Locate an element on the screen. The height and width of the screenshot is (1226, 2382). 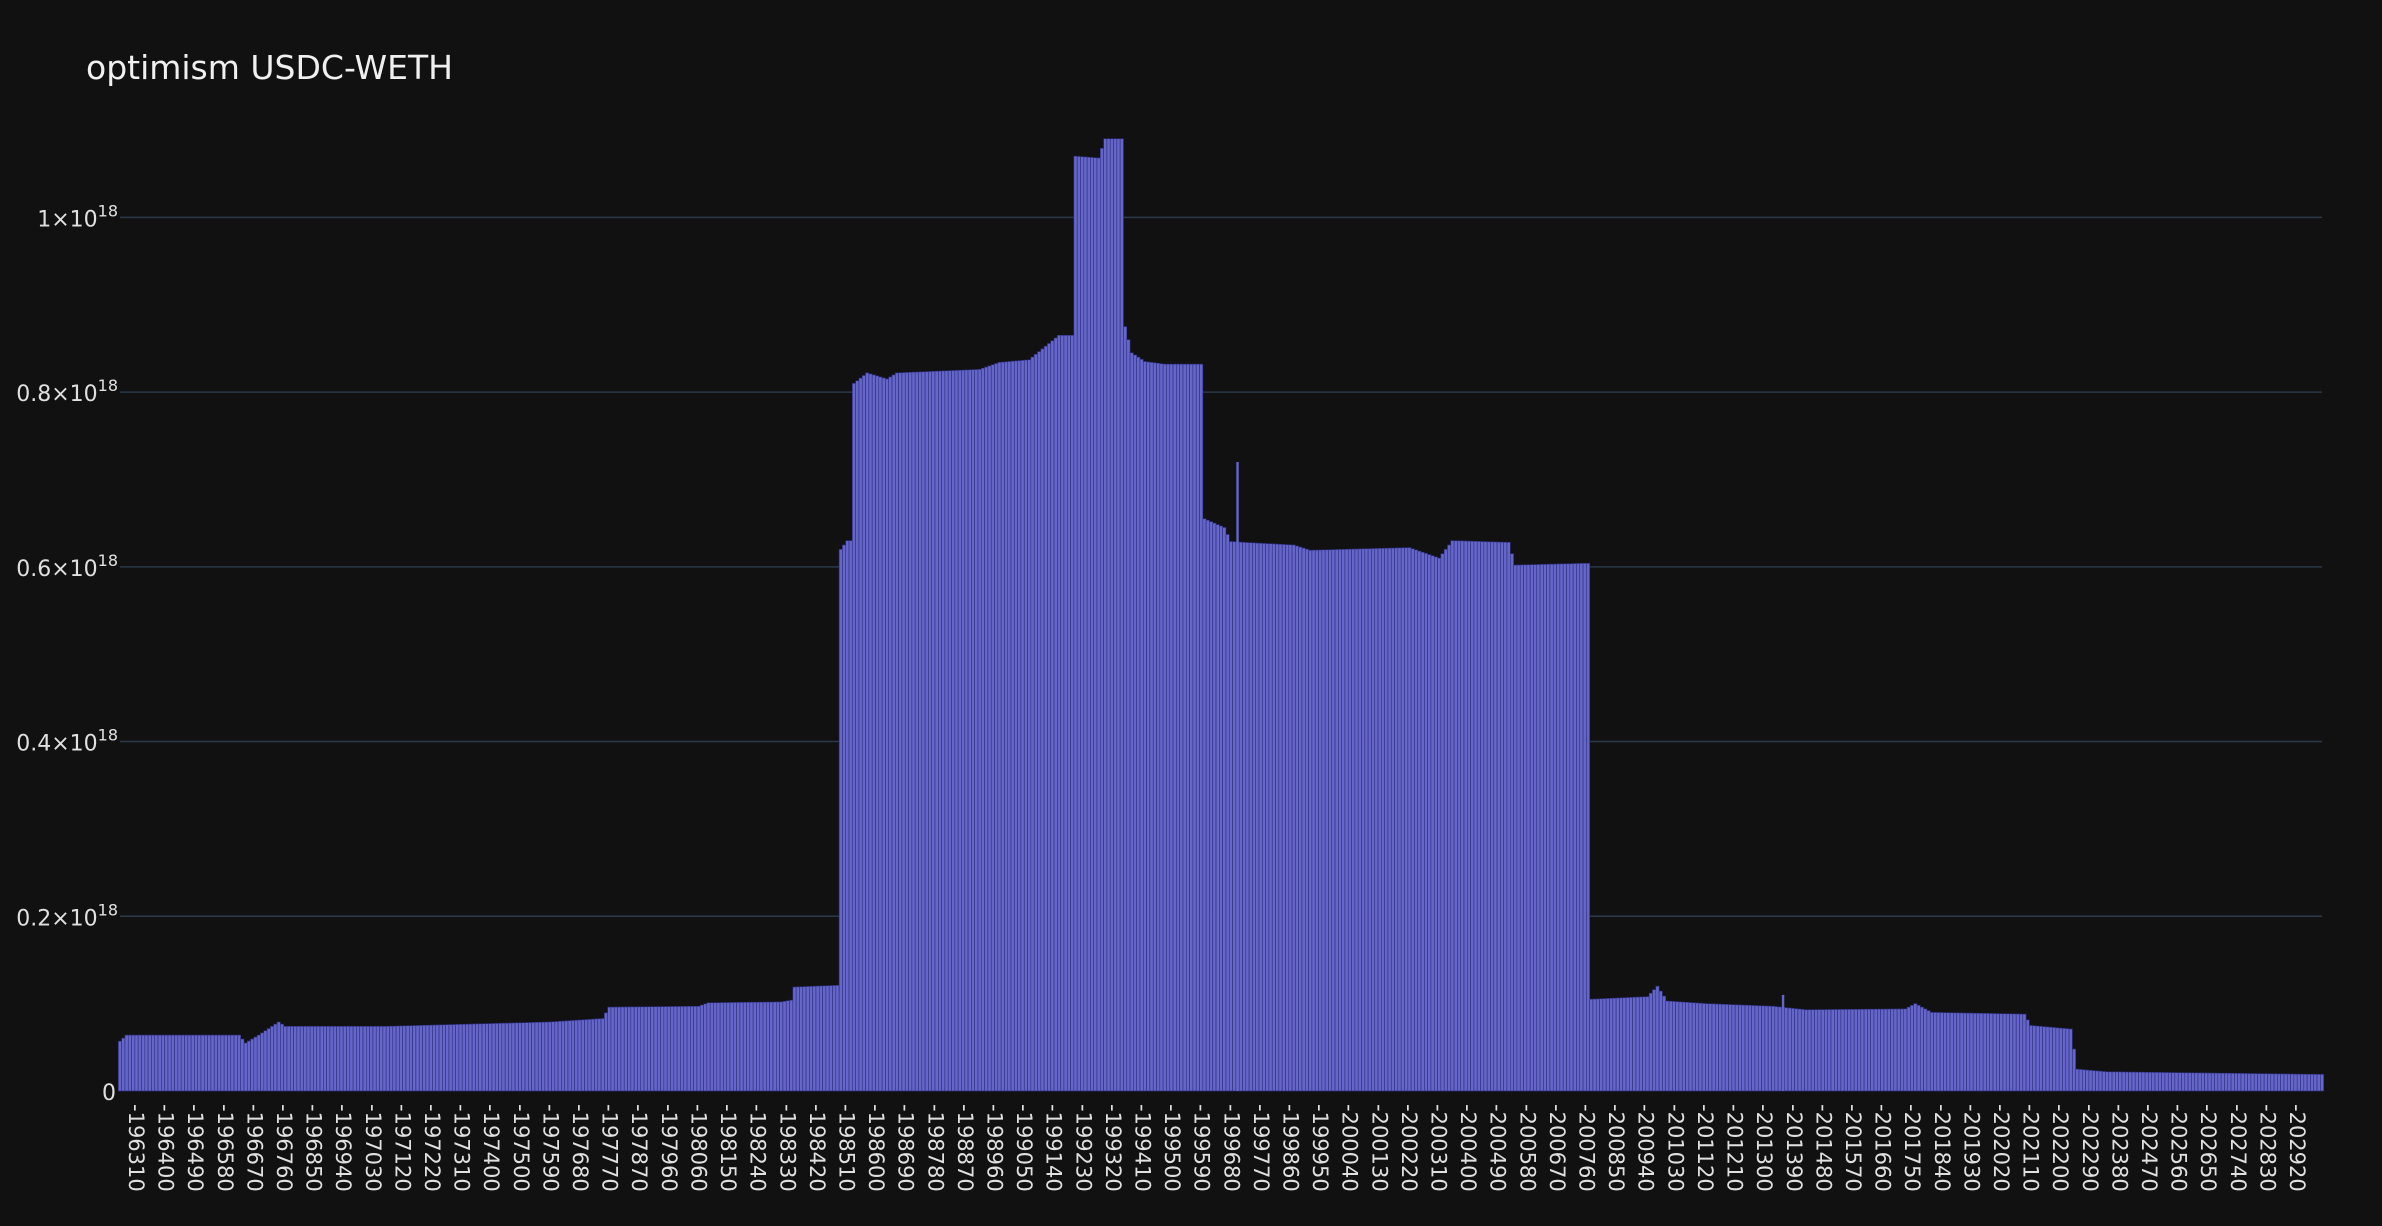
x-tick-label: -196940 is located at coordinates (343, 1148).